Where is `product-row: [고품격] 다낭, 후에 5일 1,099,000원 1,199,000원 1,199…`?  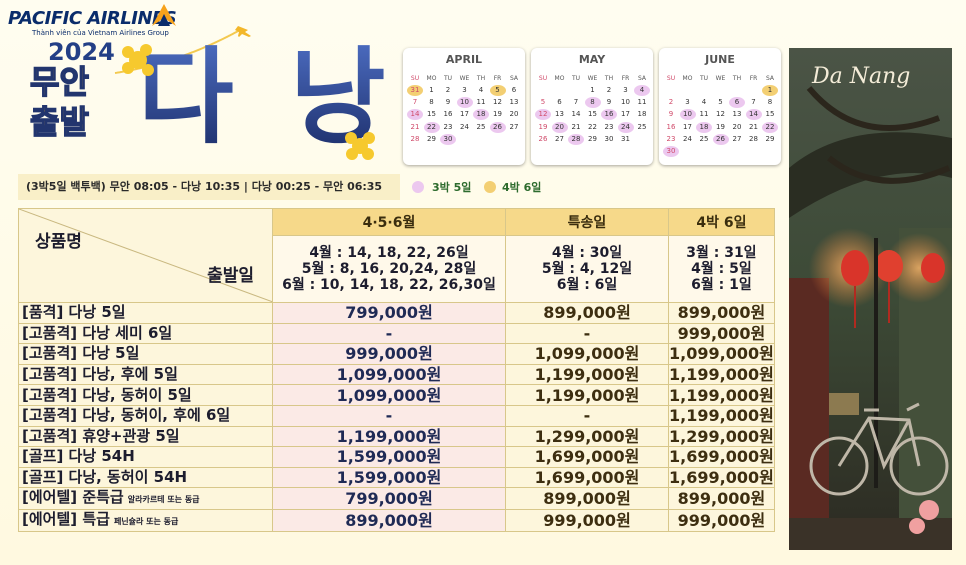 product-row: [고품격] 다낭, 후에 5일 1,099,000원 1,199,000원 1,199… is located at coordinates (396, 374).